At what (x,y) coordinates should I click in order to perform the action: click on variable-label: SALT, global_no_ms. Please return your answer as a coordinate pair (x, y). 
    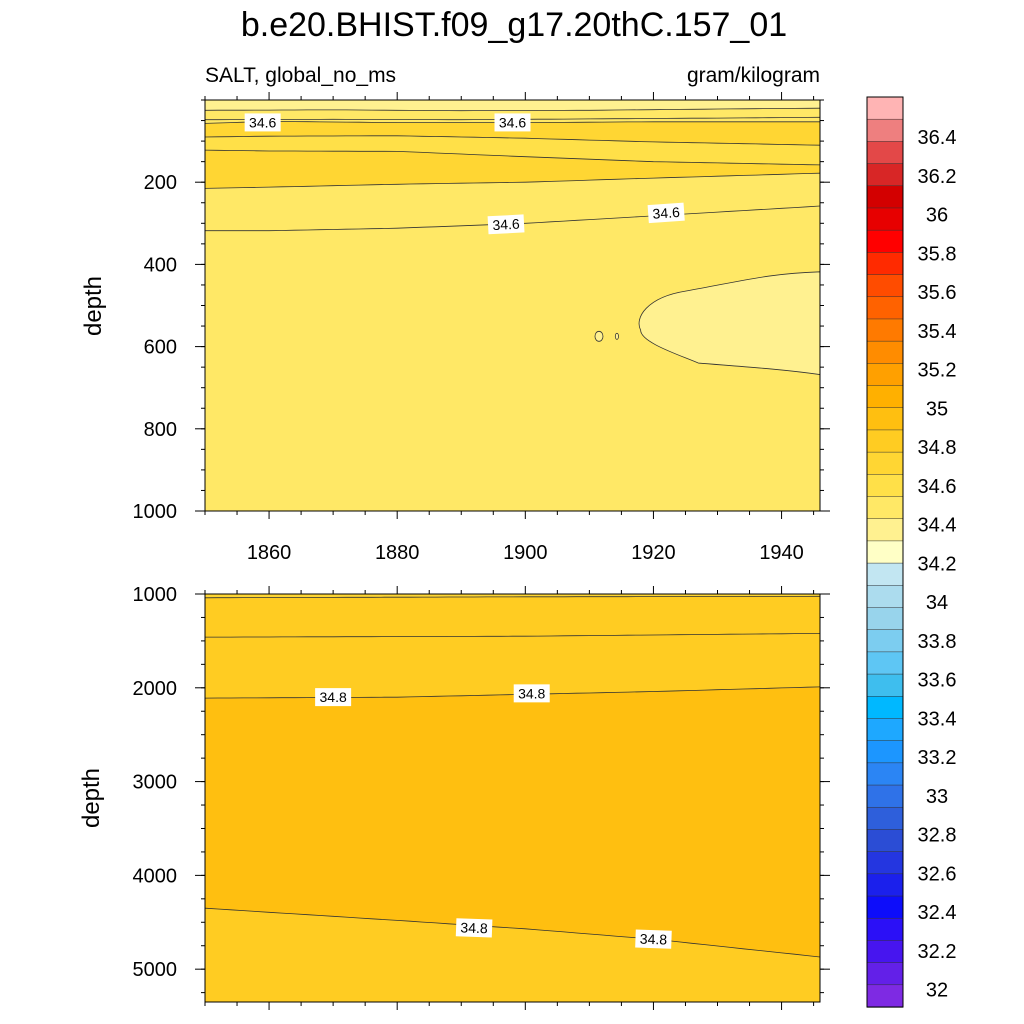
    Looking at the image, I should click on (300, 75).